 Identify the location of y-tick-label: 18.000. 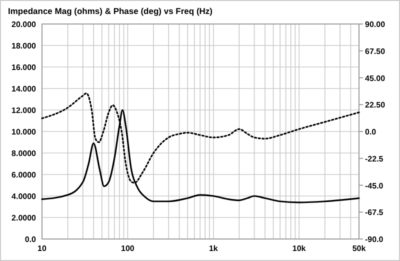
(24, 46).